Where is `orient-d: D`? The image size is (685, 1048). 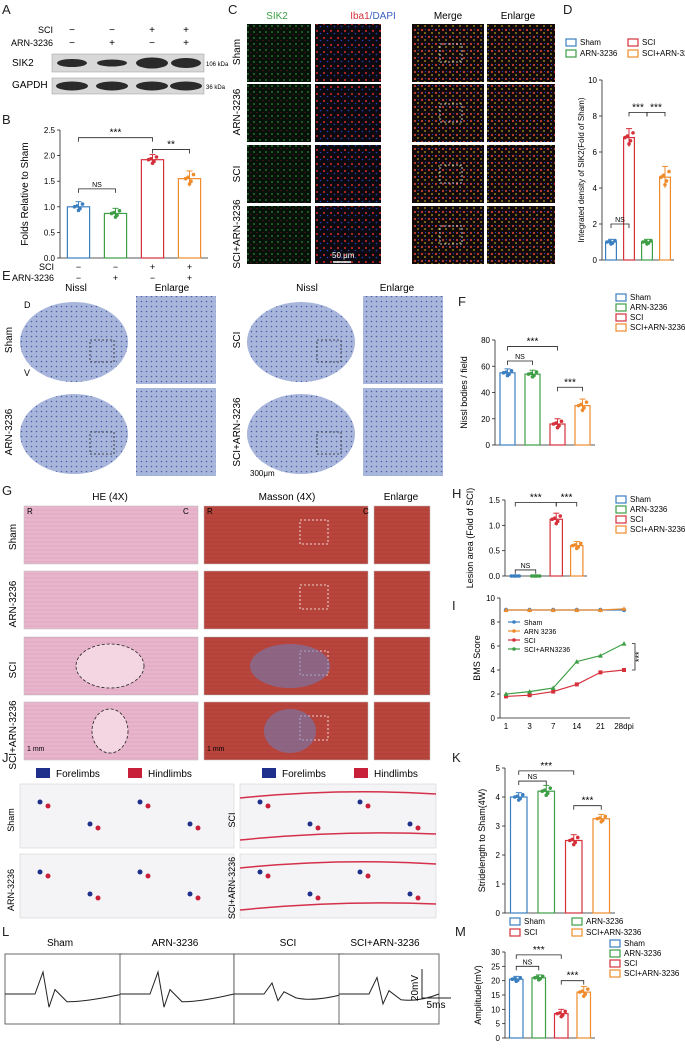
orient-d: D is located at coordinates (27, 305).